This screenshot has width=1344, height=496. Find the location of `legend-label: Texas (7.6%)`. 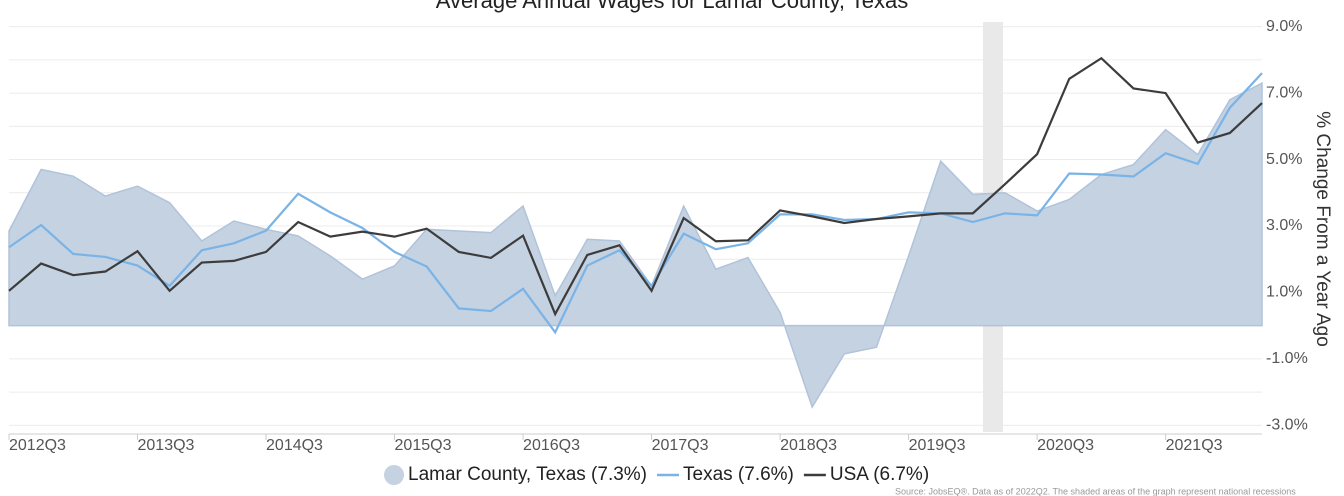

legend-label: Texas (7.6%) is located at coordinates (738, 474).